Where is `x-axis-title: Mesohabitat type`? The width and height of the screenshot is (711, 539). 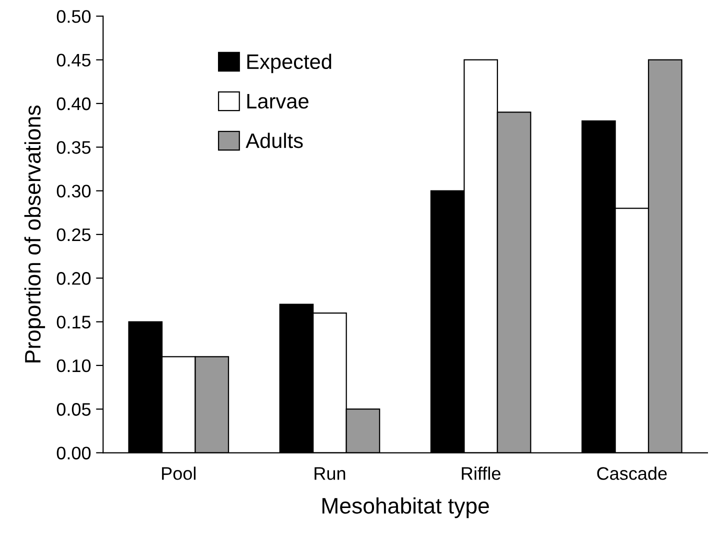
x-axis-title: Mesohabitat type is located at coordinates (405, 507).